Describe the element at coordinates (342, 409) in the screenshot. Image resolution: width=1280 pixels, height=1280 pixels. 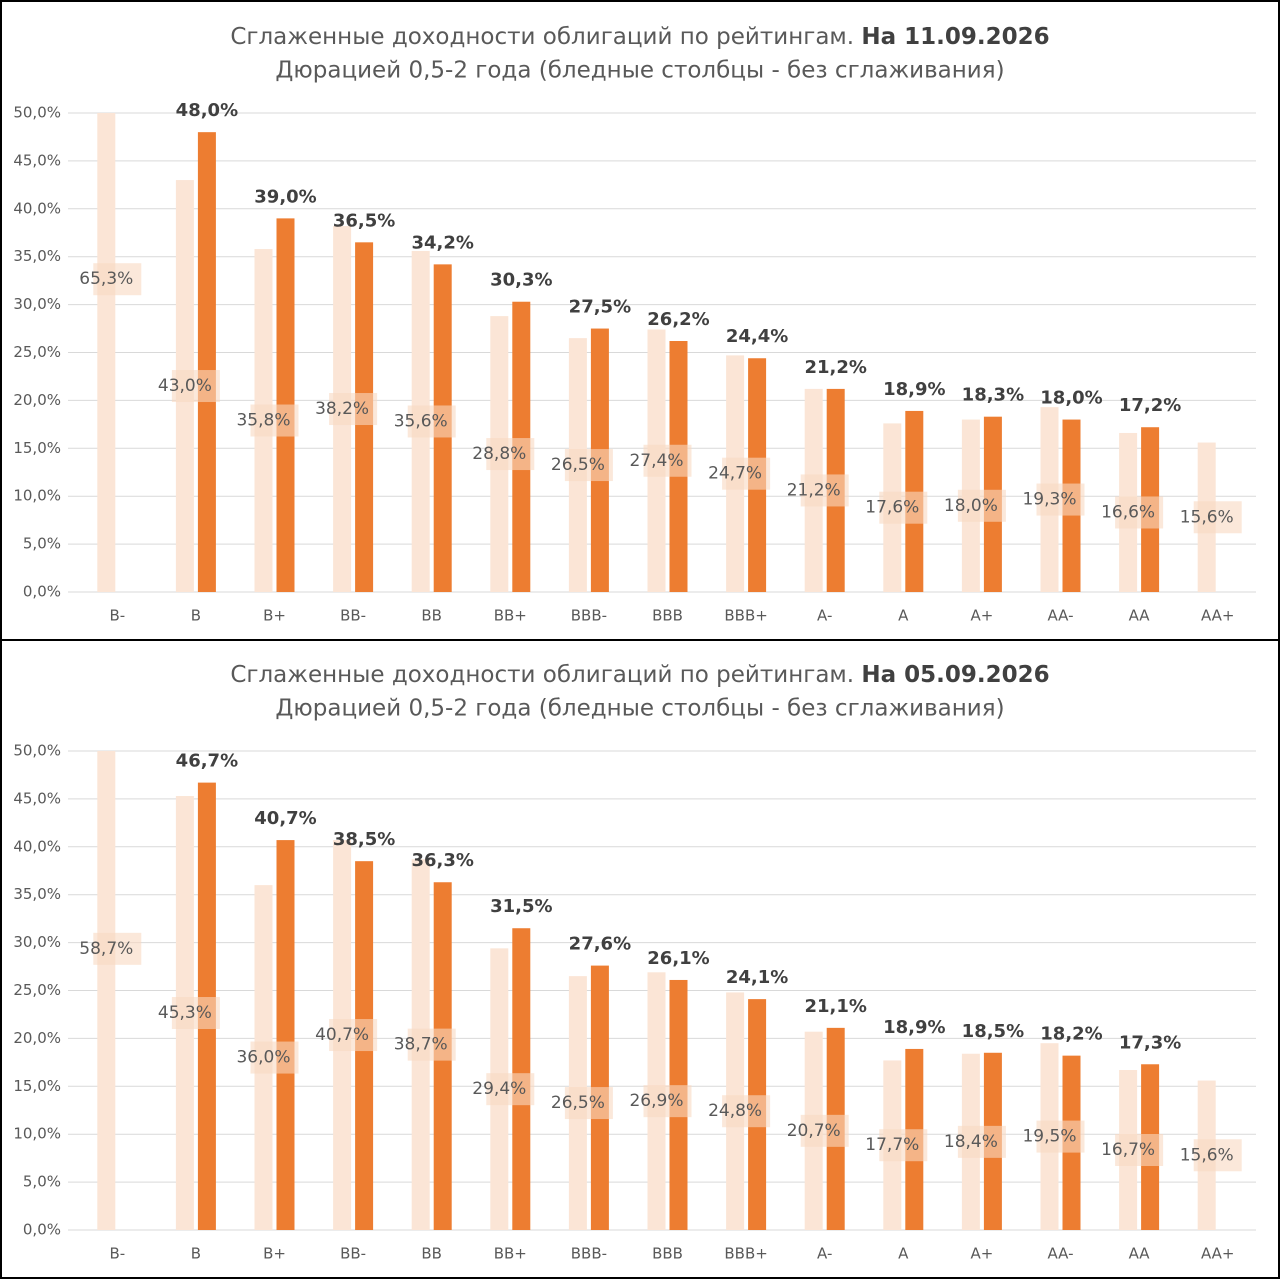
I see `raw-value-label: 38,2%` at that location.